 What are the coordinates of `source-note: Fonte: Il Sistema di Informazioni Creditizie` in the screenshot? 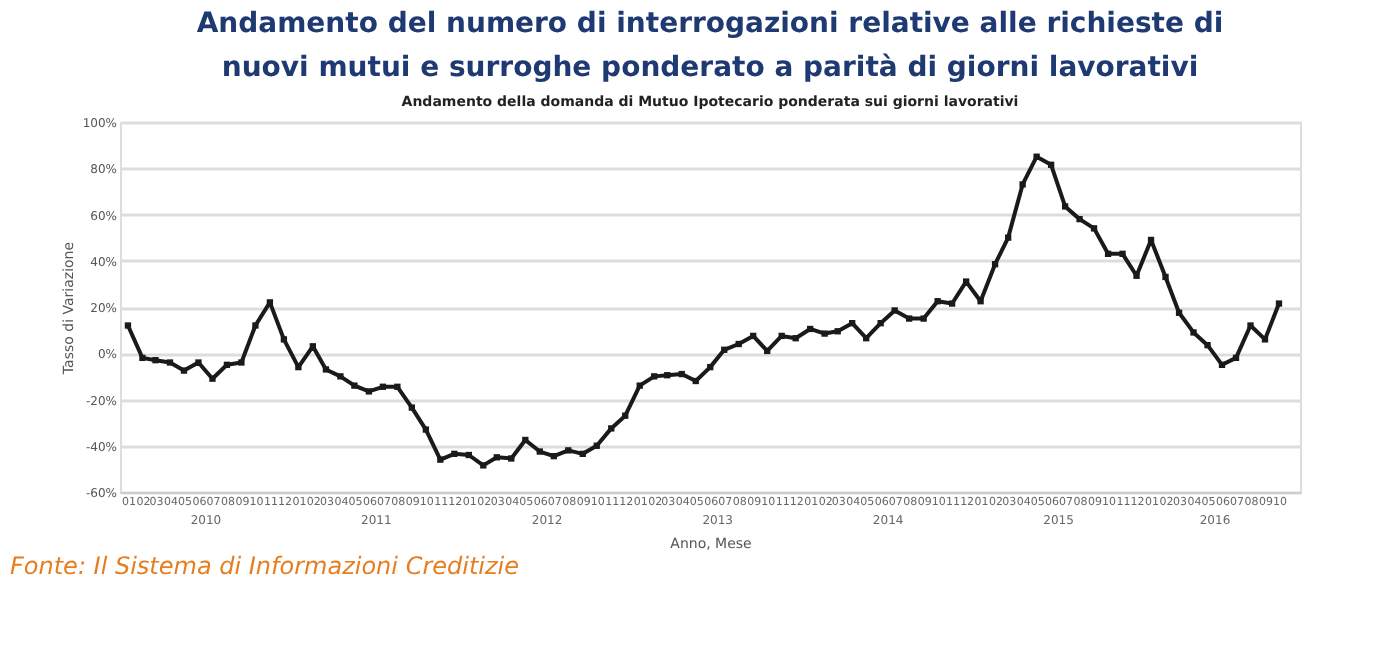 It's located at (265, 566).